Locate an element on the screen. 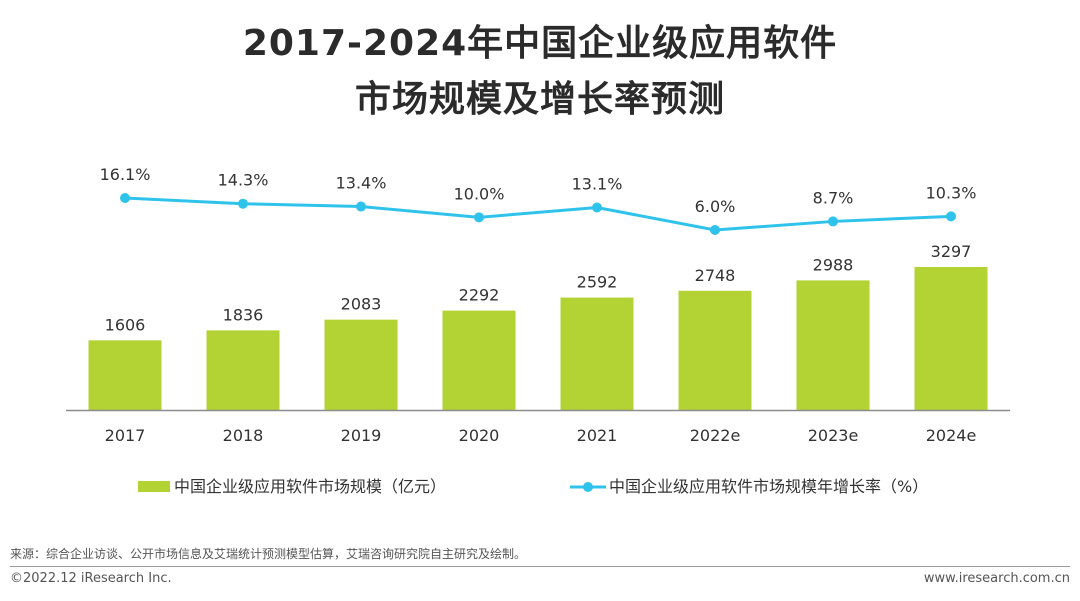 This screenshot has height=601, width=1080. footer-divider is located at coordinates (540, 566).